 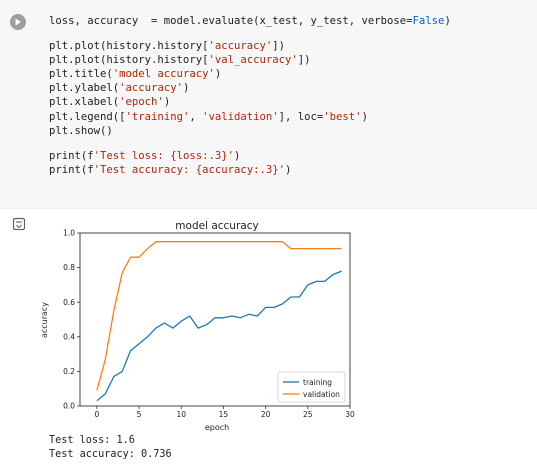 I want to click on output-toggle-icon, so click(x=19, y=223).